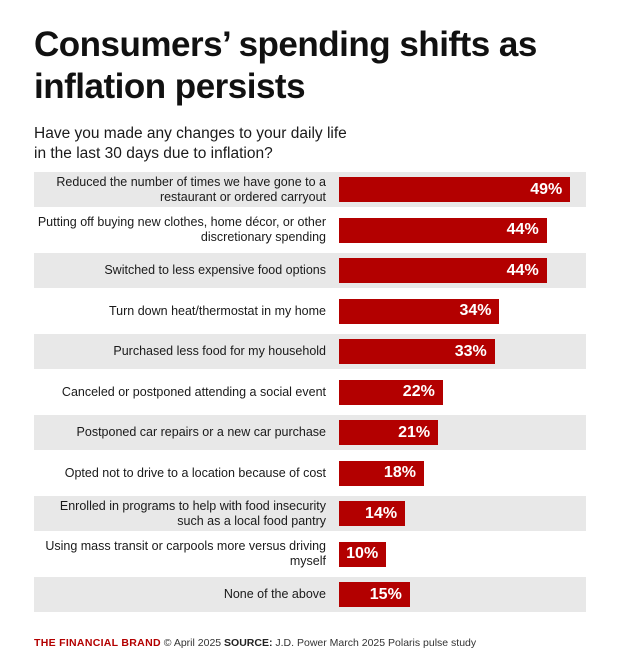 This screenshot has width=620, height=671. Describe the element at coordinates (274, 594) in the screenshot. I see `category-label: None of the above` at that location.